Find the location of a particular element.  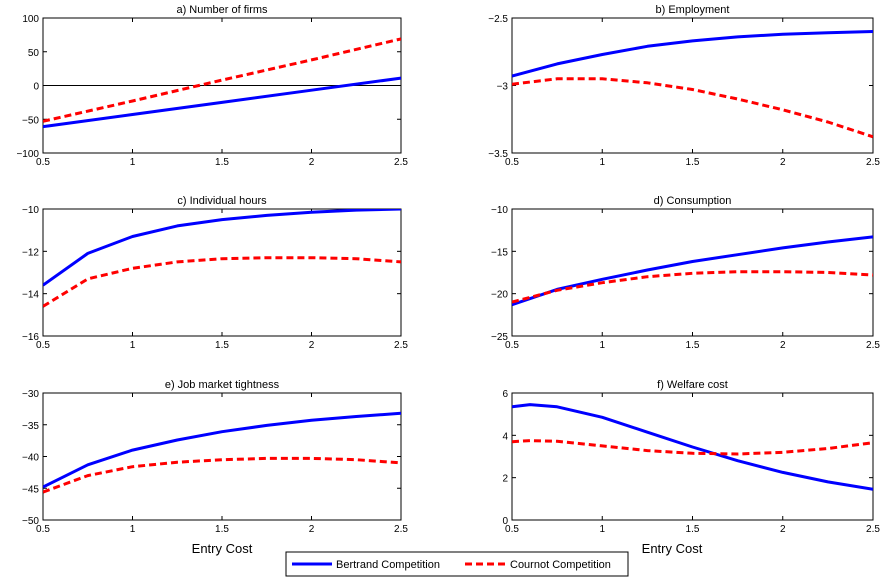

legend: Bertrand Competition Cournot Competition is located at coordinates (457, 564).